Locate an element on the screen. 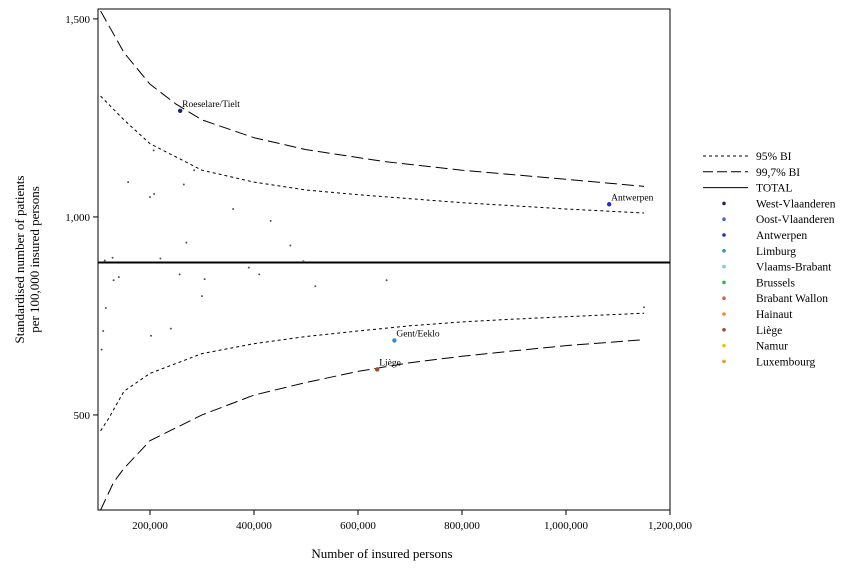  legend-label: Hainaut is located at coordinates (774, 315).